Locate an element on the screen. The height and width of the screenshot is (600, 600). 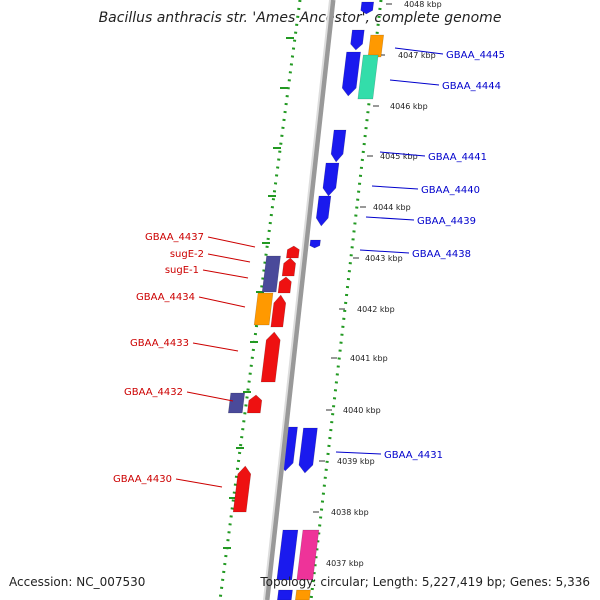
gene-label-GBAA_4430: GBAA_4430 is located at coordinates (142, 479).